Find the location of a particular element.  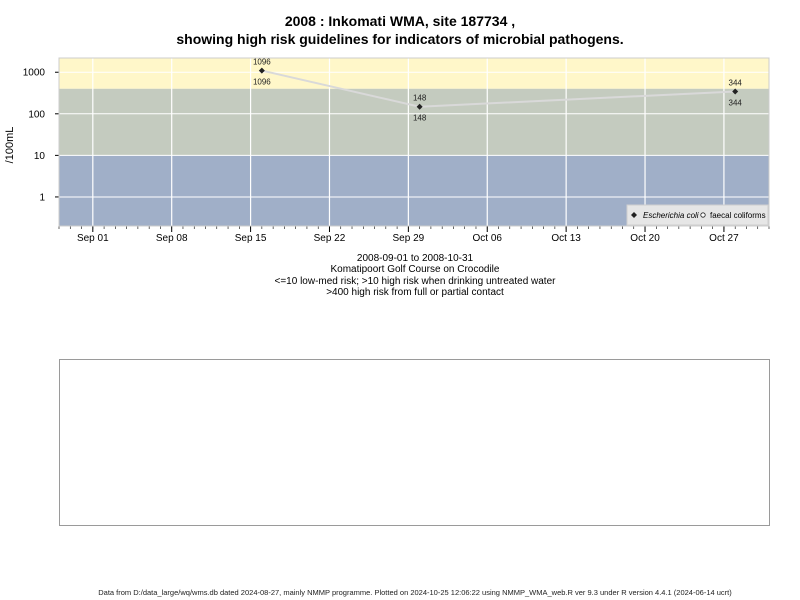

y-tick-label: 10 is located at coordinates (40, 156).